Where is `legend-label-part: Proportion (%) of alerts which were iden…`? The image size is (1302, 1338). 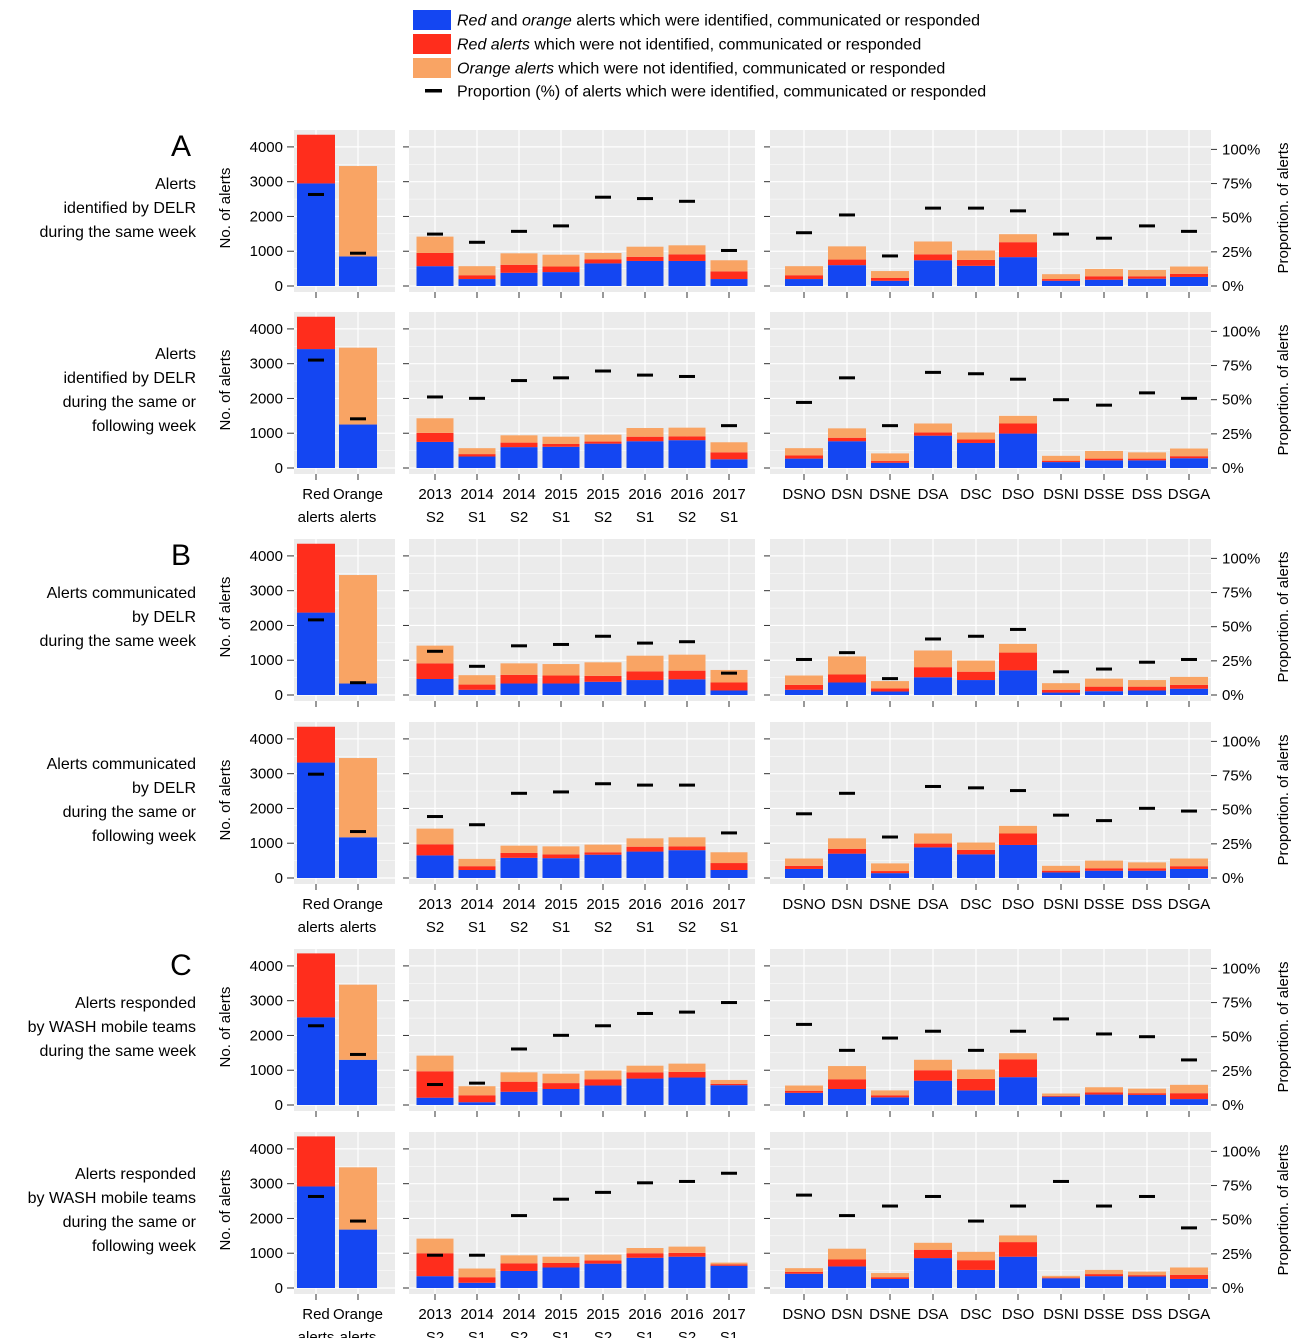 legend-label-part: Proportion (%) of alerts which were iden… is located at coordinates (721, 92).